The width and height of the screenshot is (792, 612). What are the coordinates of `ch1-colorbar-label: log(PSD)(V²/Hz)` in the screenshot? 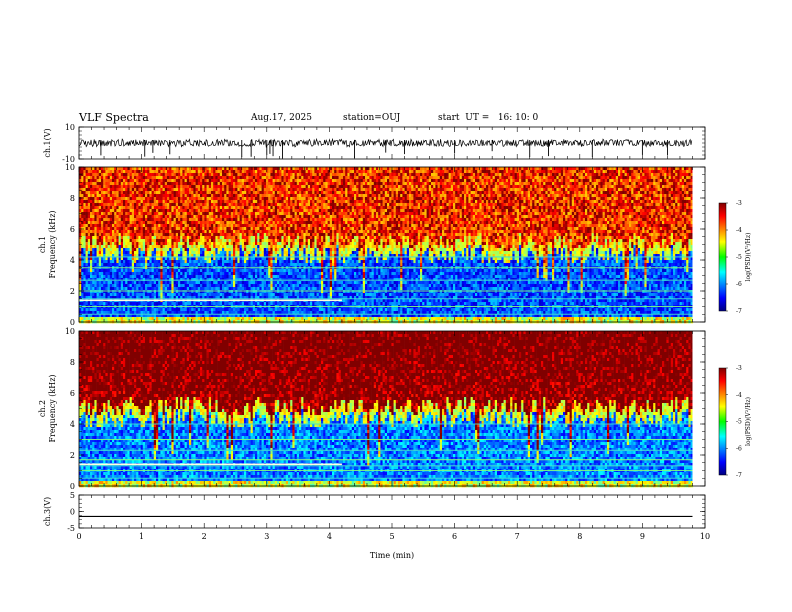 It's located at (748, 257).